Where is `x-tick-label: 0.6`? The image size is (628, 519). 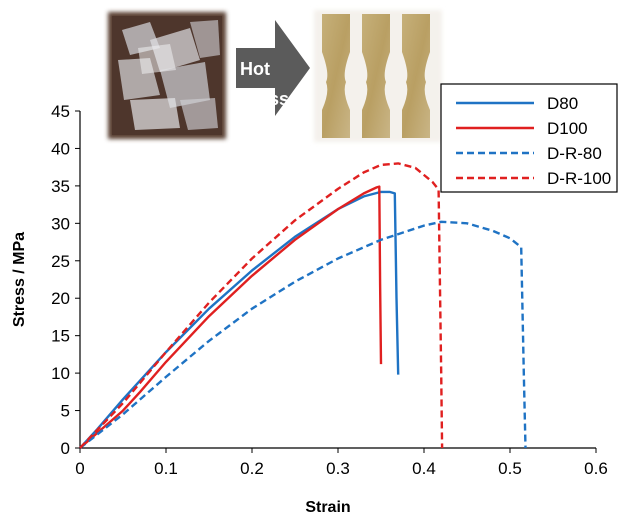 x-tick-label: 0.6 is located at coordinates (596, 468).